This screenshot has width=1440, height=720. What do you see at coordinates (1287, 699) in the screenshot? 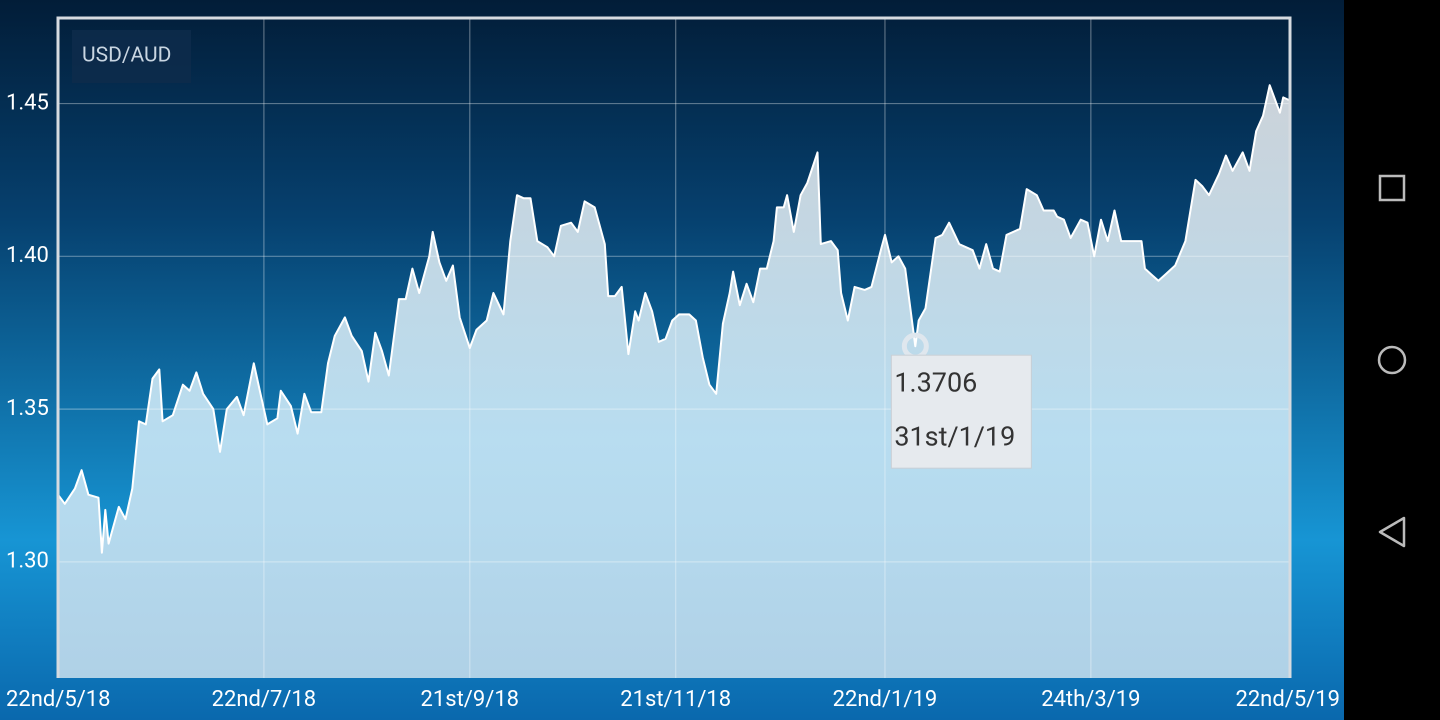
I see `x-tick-label: 22nd/5/19` at bounding box center [1287, 699].